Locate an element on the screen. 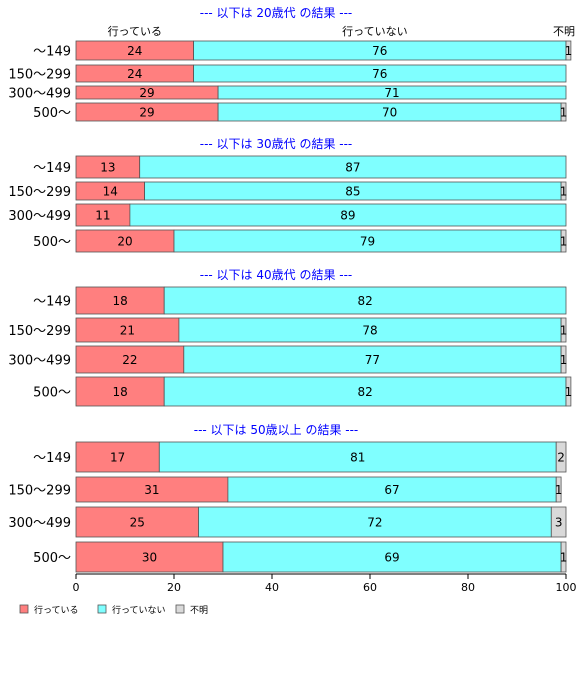 The height and width of the screenshot is (694, 580). data-label: 13 is located at coordinates (107, 168).